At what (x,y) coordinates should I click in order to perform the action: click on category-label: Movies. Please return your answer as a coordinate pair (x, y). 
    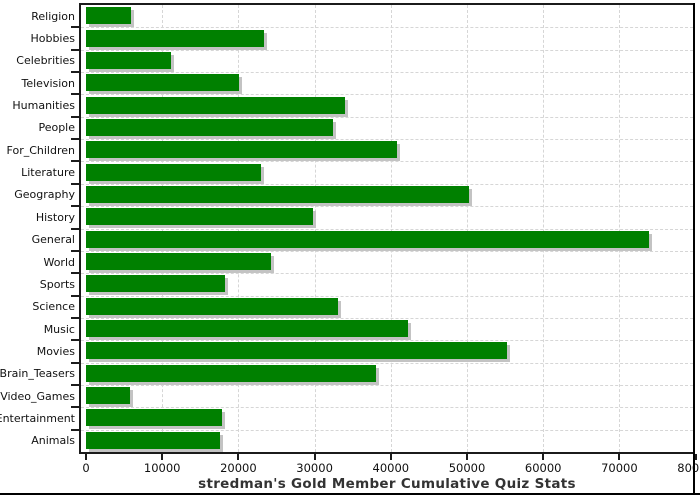
    Looking at the image, I should click on (55, 351).